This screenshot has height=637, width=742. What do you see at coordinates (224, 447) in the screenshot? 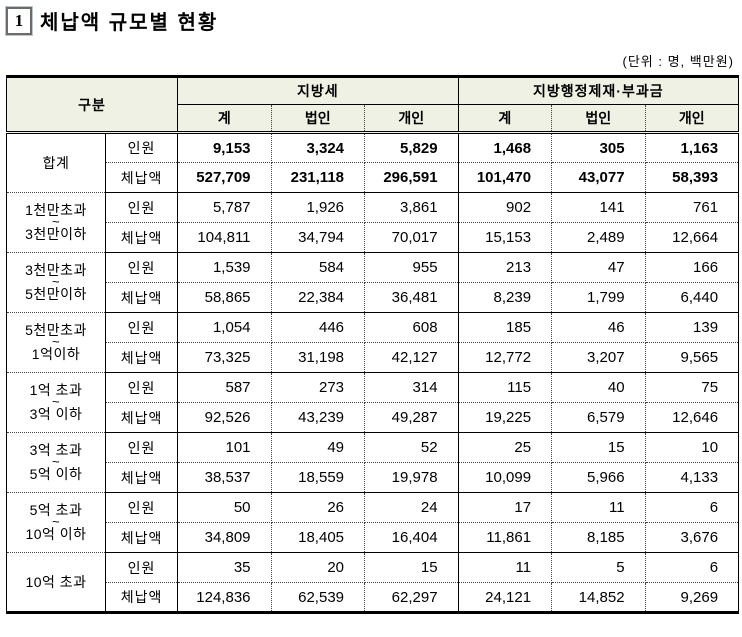
I see `value-cell: 101` at bounding box center [224, 447].